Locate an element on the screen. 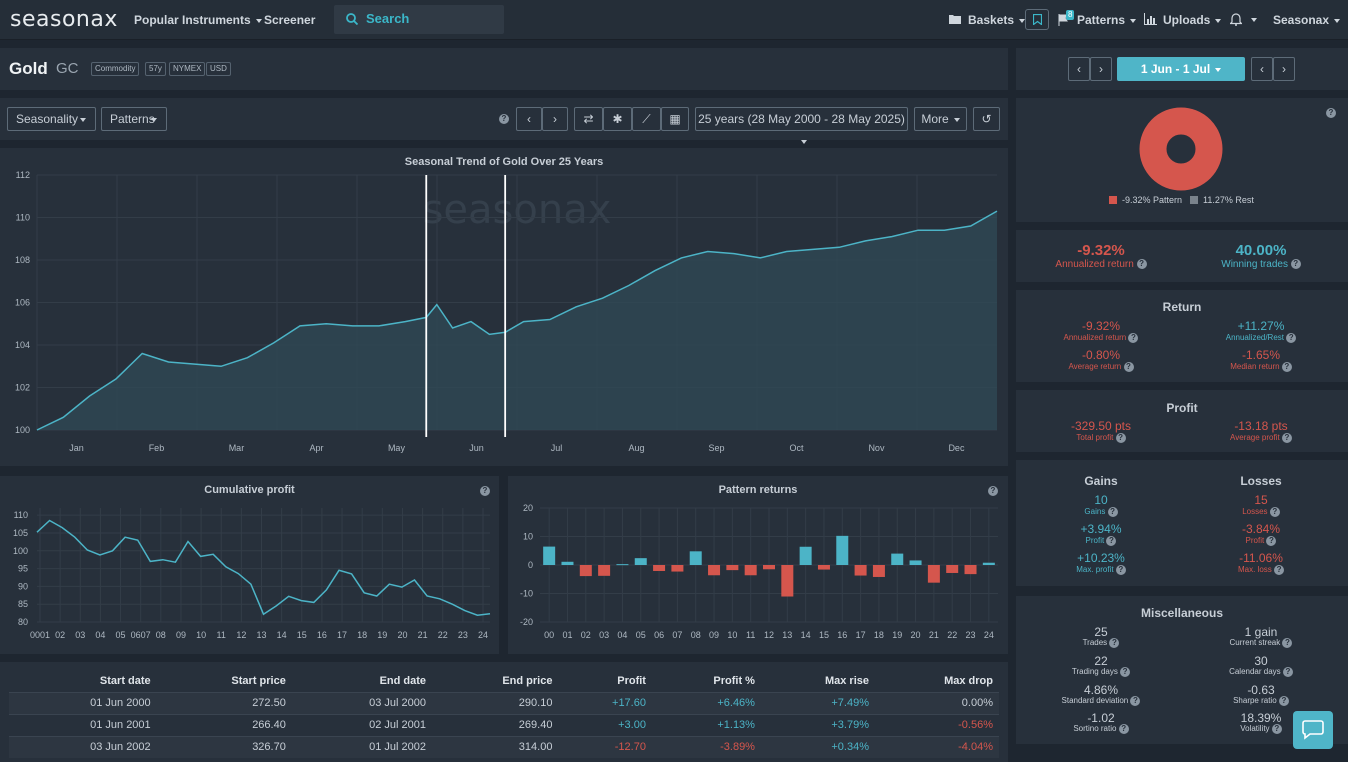 The image size is (1348, 762). seasonality-dropdown: Seasonality is located at coordinates (51, 119).